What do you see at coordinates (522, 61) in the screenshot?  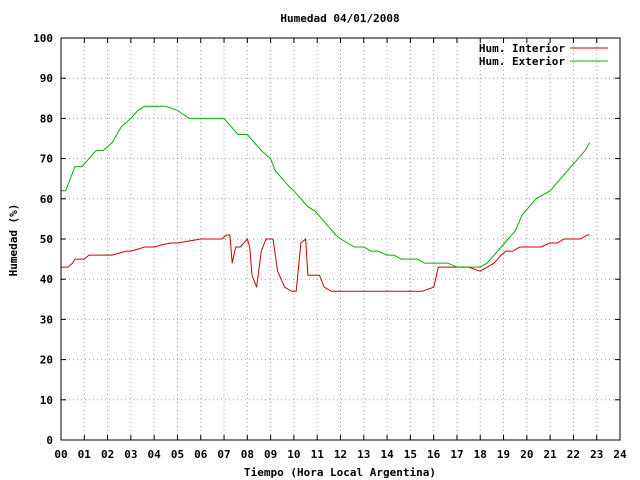 I see `legend-label-exterior: Hum. Exterior` at bounding box center [522, 61].